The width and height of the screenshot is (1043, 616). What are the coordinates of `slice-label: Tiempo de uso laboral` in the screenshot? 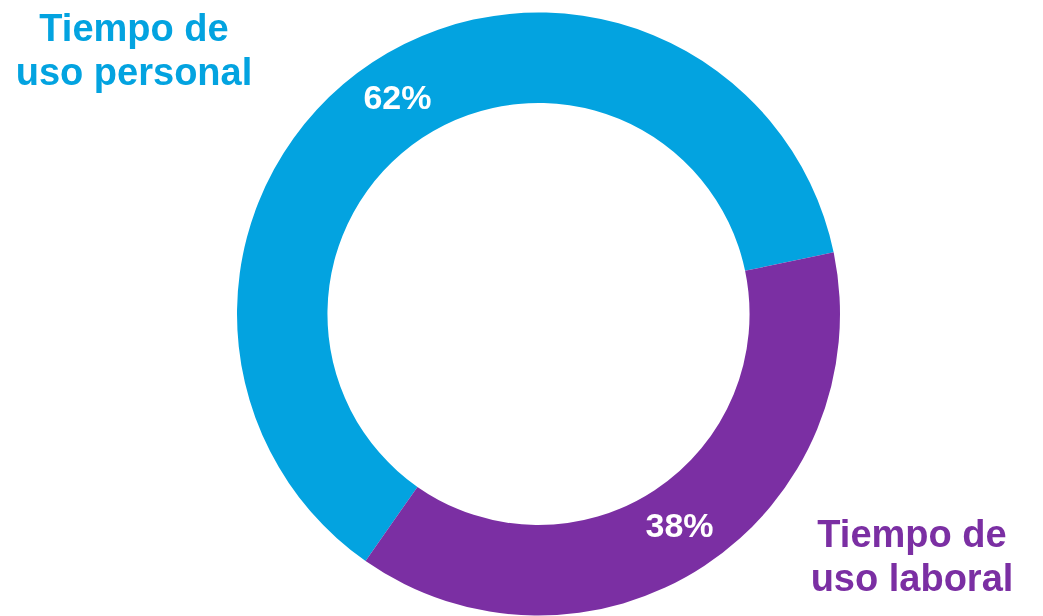 It's located at (912, 556).